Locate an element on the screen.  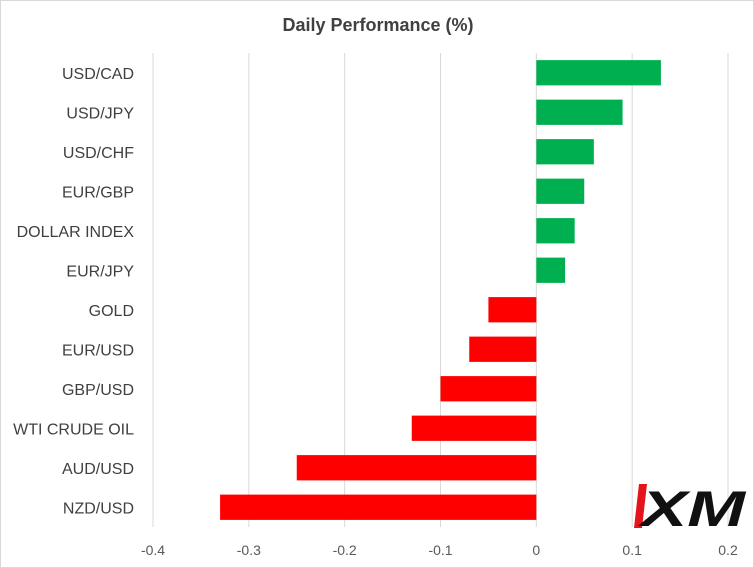
bar-wti-crude-oil is located at coordinates (474, 428).